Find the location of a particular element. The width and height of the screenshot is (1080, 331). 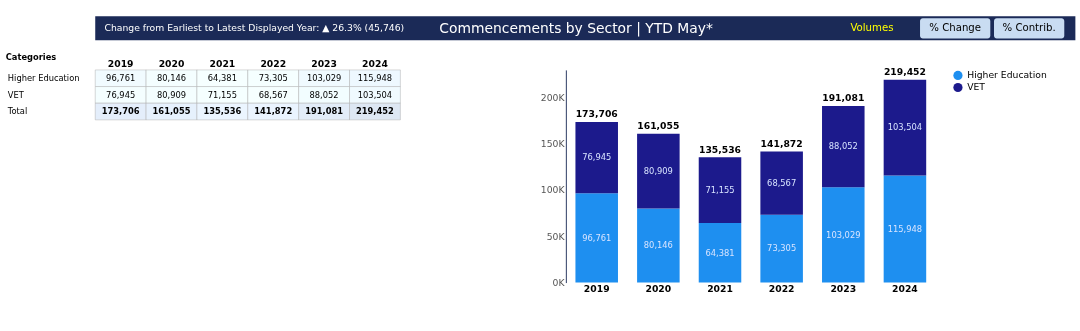

total-label: 191,081 is located at coordinates (843, 98).